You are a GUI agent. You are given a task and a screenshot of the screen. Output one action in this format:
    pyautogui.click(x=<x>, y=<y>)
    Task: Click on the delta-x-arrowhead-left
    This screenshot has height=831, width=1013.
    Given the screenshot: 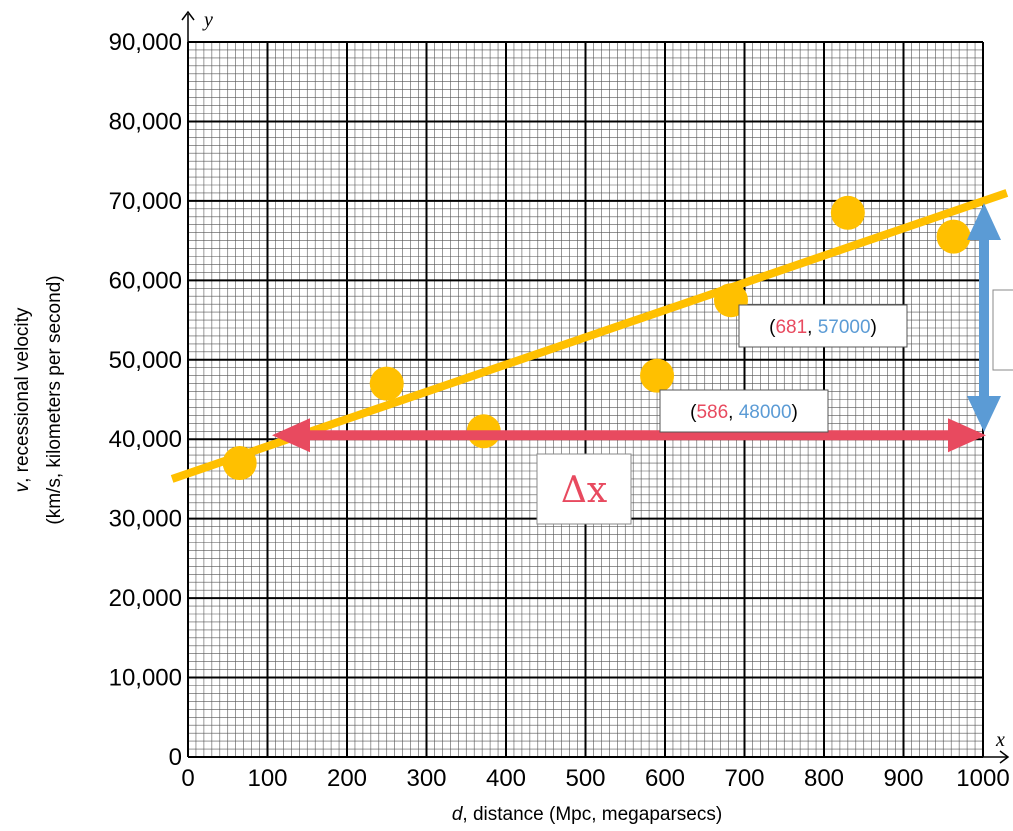 What is the action you would take?
    pyautogui.click(x=291, y=435)
    